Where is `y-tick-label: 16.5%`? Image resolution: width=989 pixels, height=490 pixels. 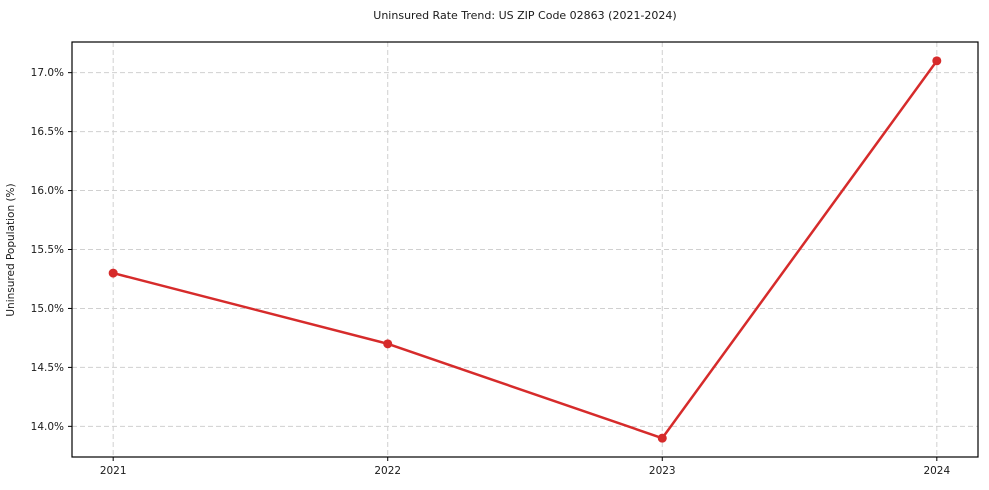 y-tick-label: 16.5% is located at coordinates (47, 132).